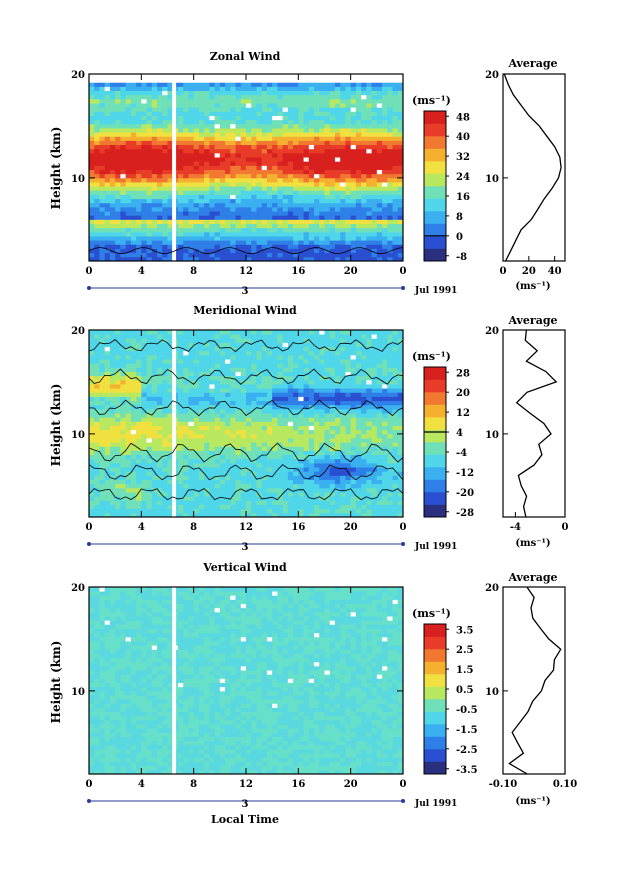  What do you see at coordinates (245, 310) in the screenshot?
I see `panel-title: Meridional Wind` at bounding box center [245, 310].